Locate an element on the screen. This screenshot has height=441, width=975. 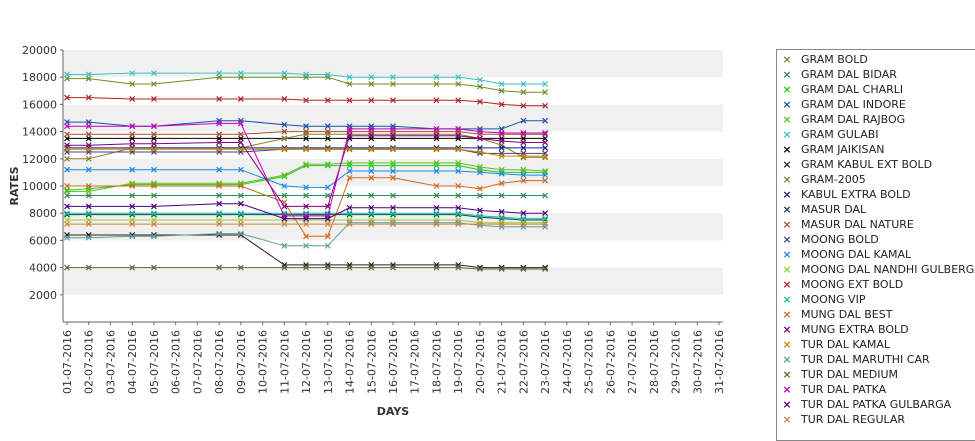
x-tick-label: 26-07-2016 is located at coordinates (610, 362).